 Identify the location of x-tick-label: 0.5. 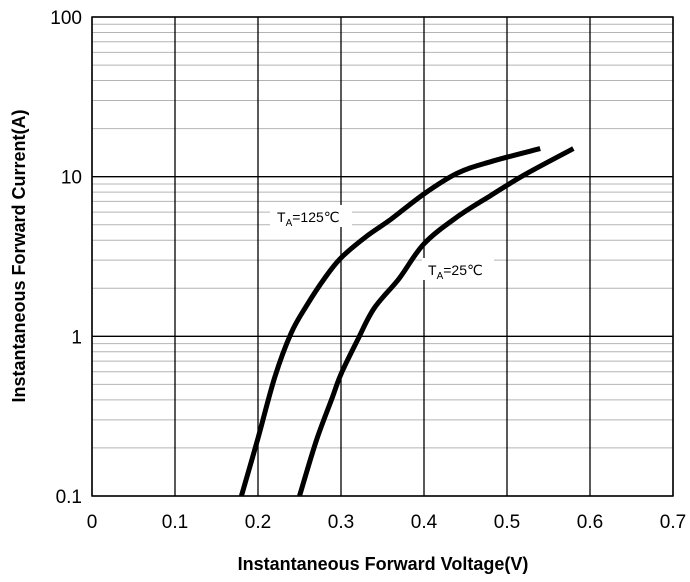
(507, 522).